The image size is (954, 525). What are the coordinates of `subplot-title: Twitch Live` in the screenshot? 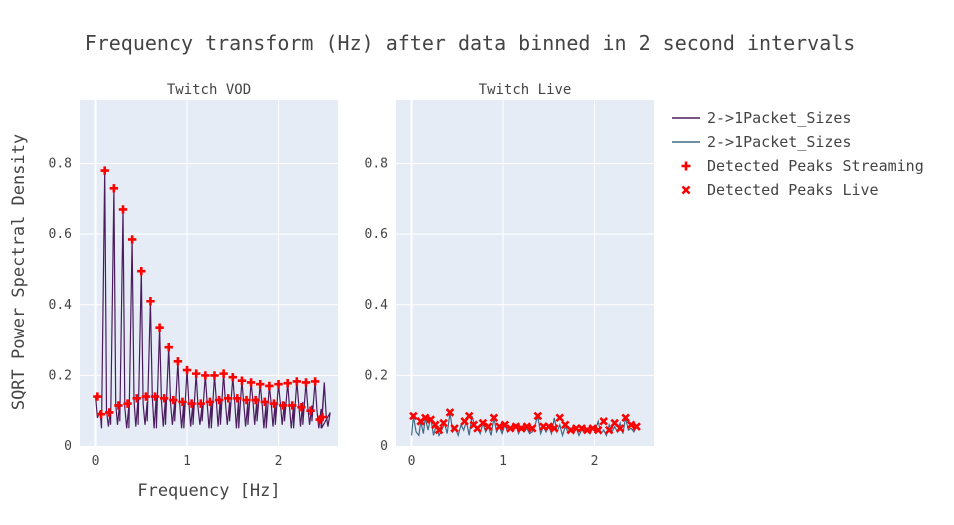 It's located at (525, 90).